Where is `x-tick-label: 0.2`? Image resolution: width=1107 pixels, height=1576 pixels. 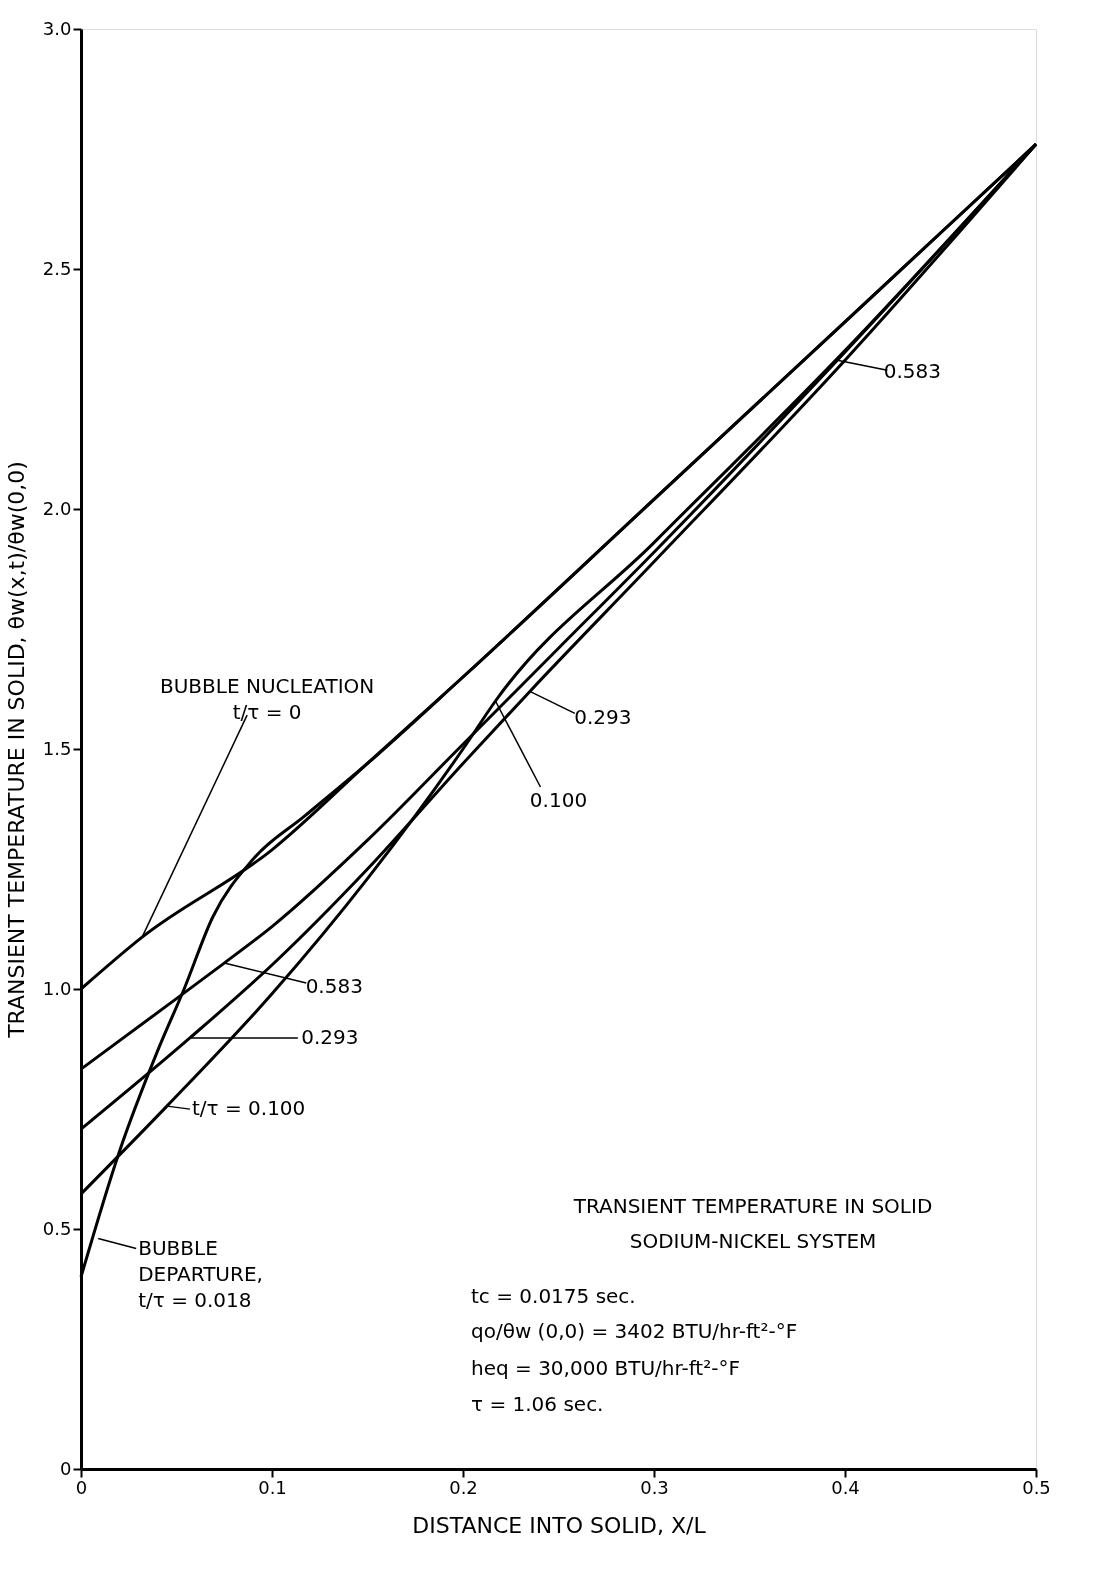
x-tick-label: 0.2 is located at coordinates (463, 1487).